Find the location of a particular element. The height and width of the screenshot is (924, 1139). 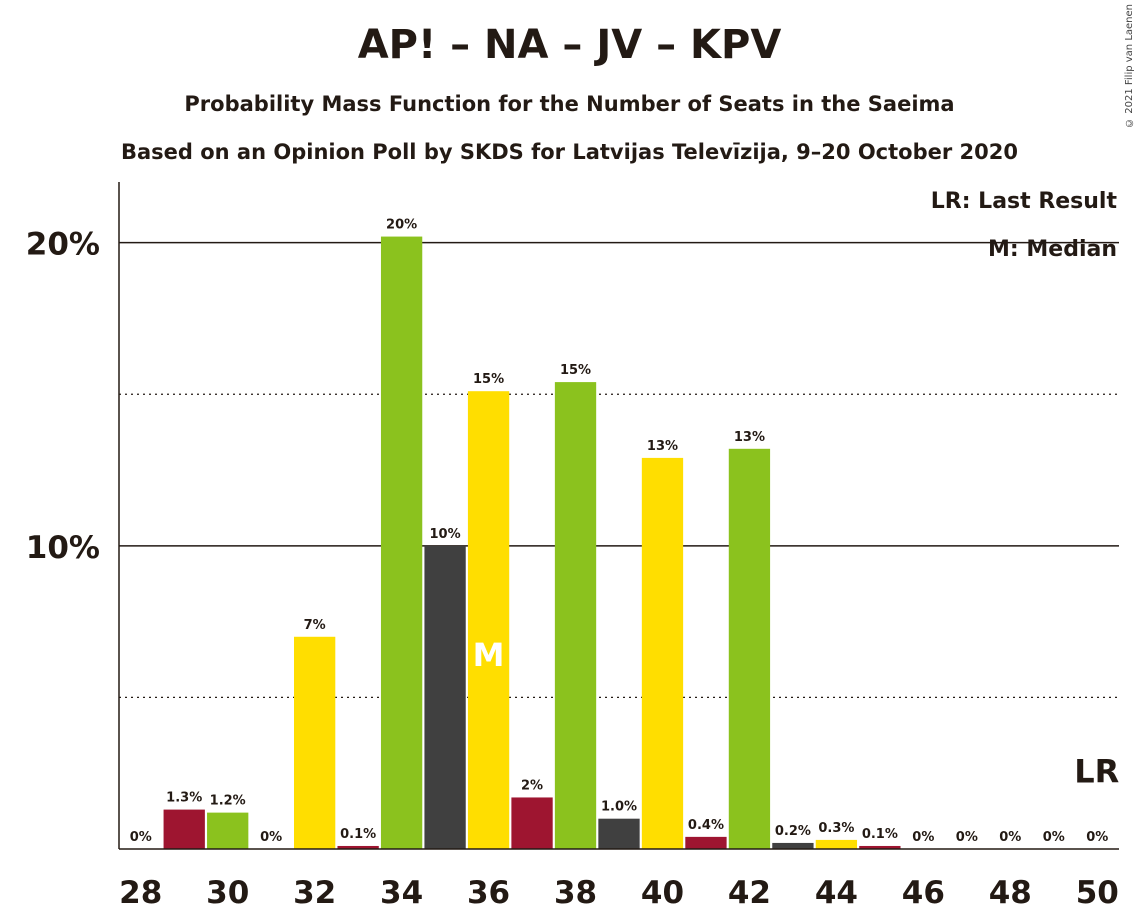

data-label-39: 1.0% is located at coordinates (619, 807).